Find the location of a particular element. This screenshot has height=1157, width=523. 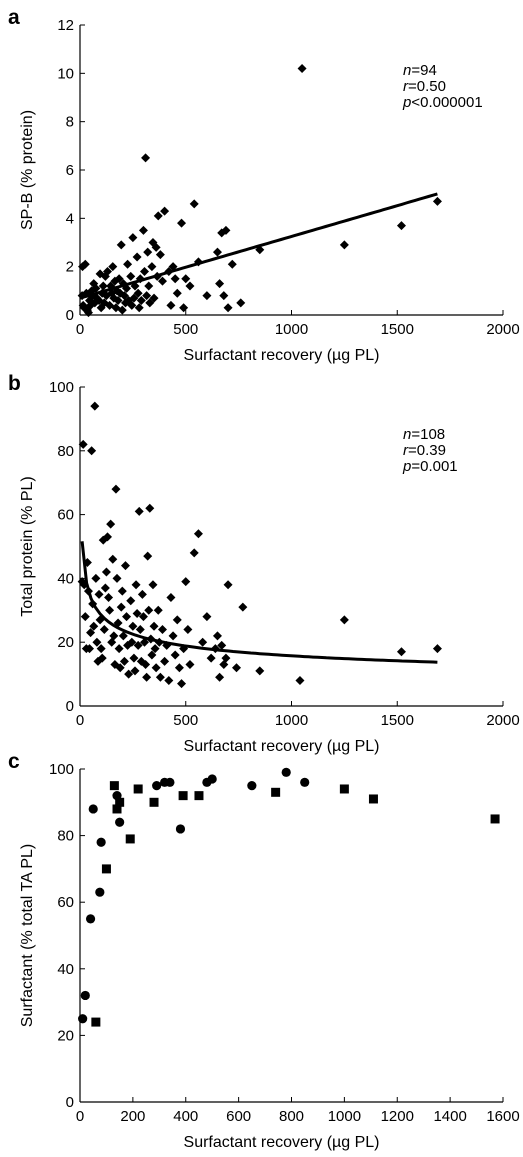

x-tick-label: 200 is located at coordinates (132, 1116).